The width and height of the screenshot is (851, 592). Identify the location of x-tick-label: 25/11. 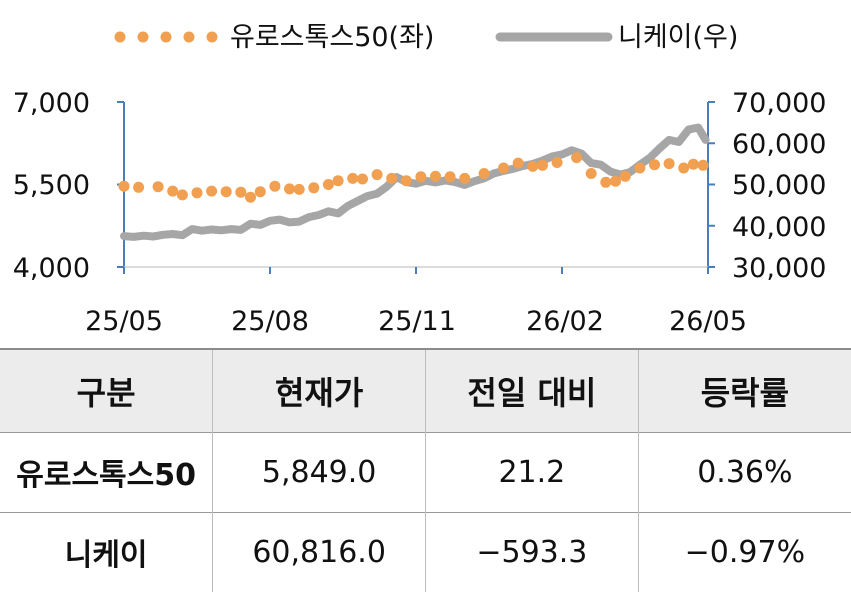
(417, 321).